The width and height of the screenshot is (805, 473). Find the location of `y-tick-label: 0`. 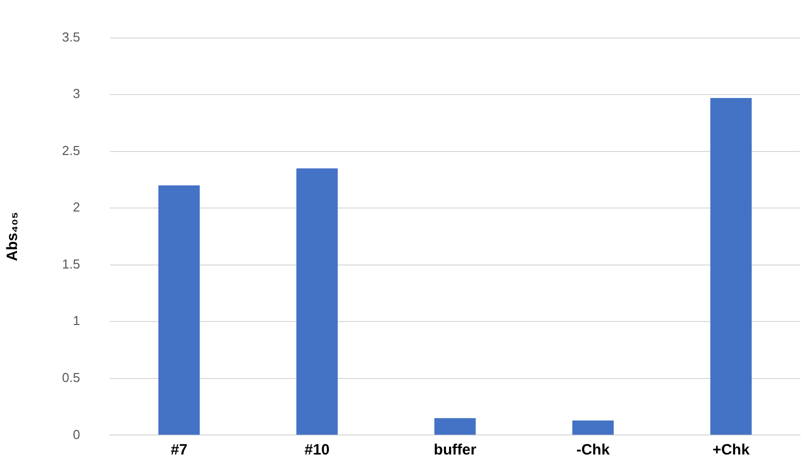

y-tick-label: 0 is located at coordinates (76, 434).